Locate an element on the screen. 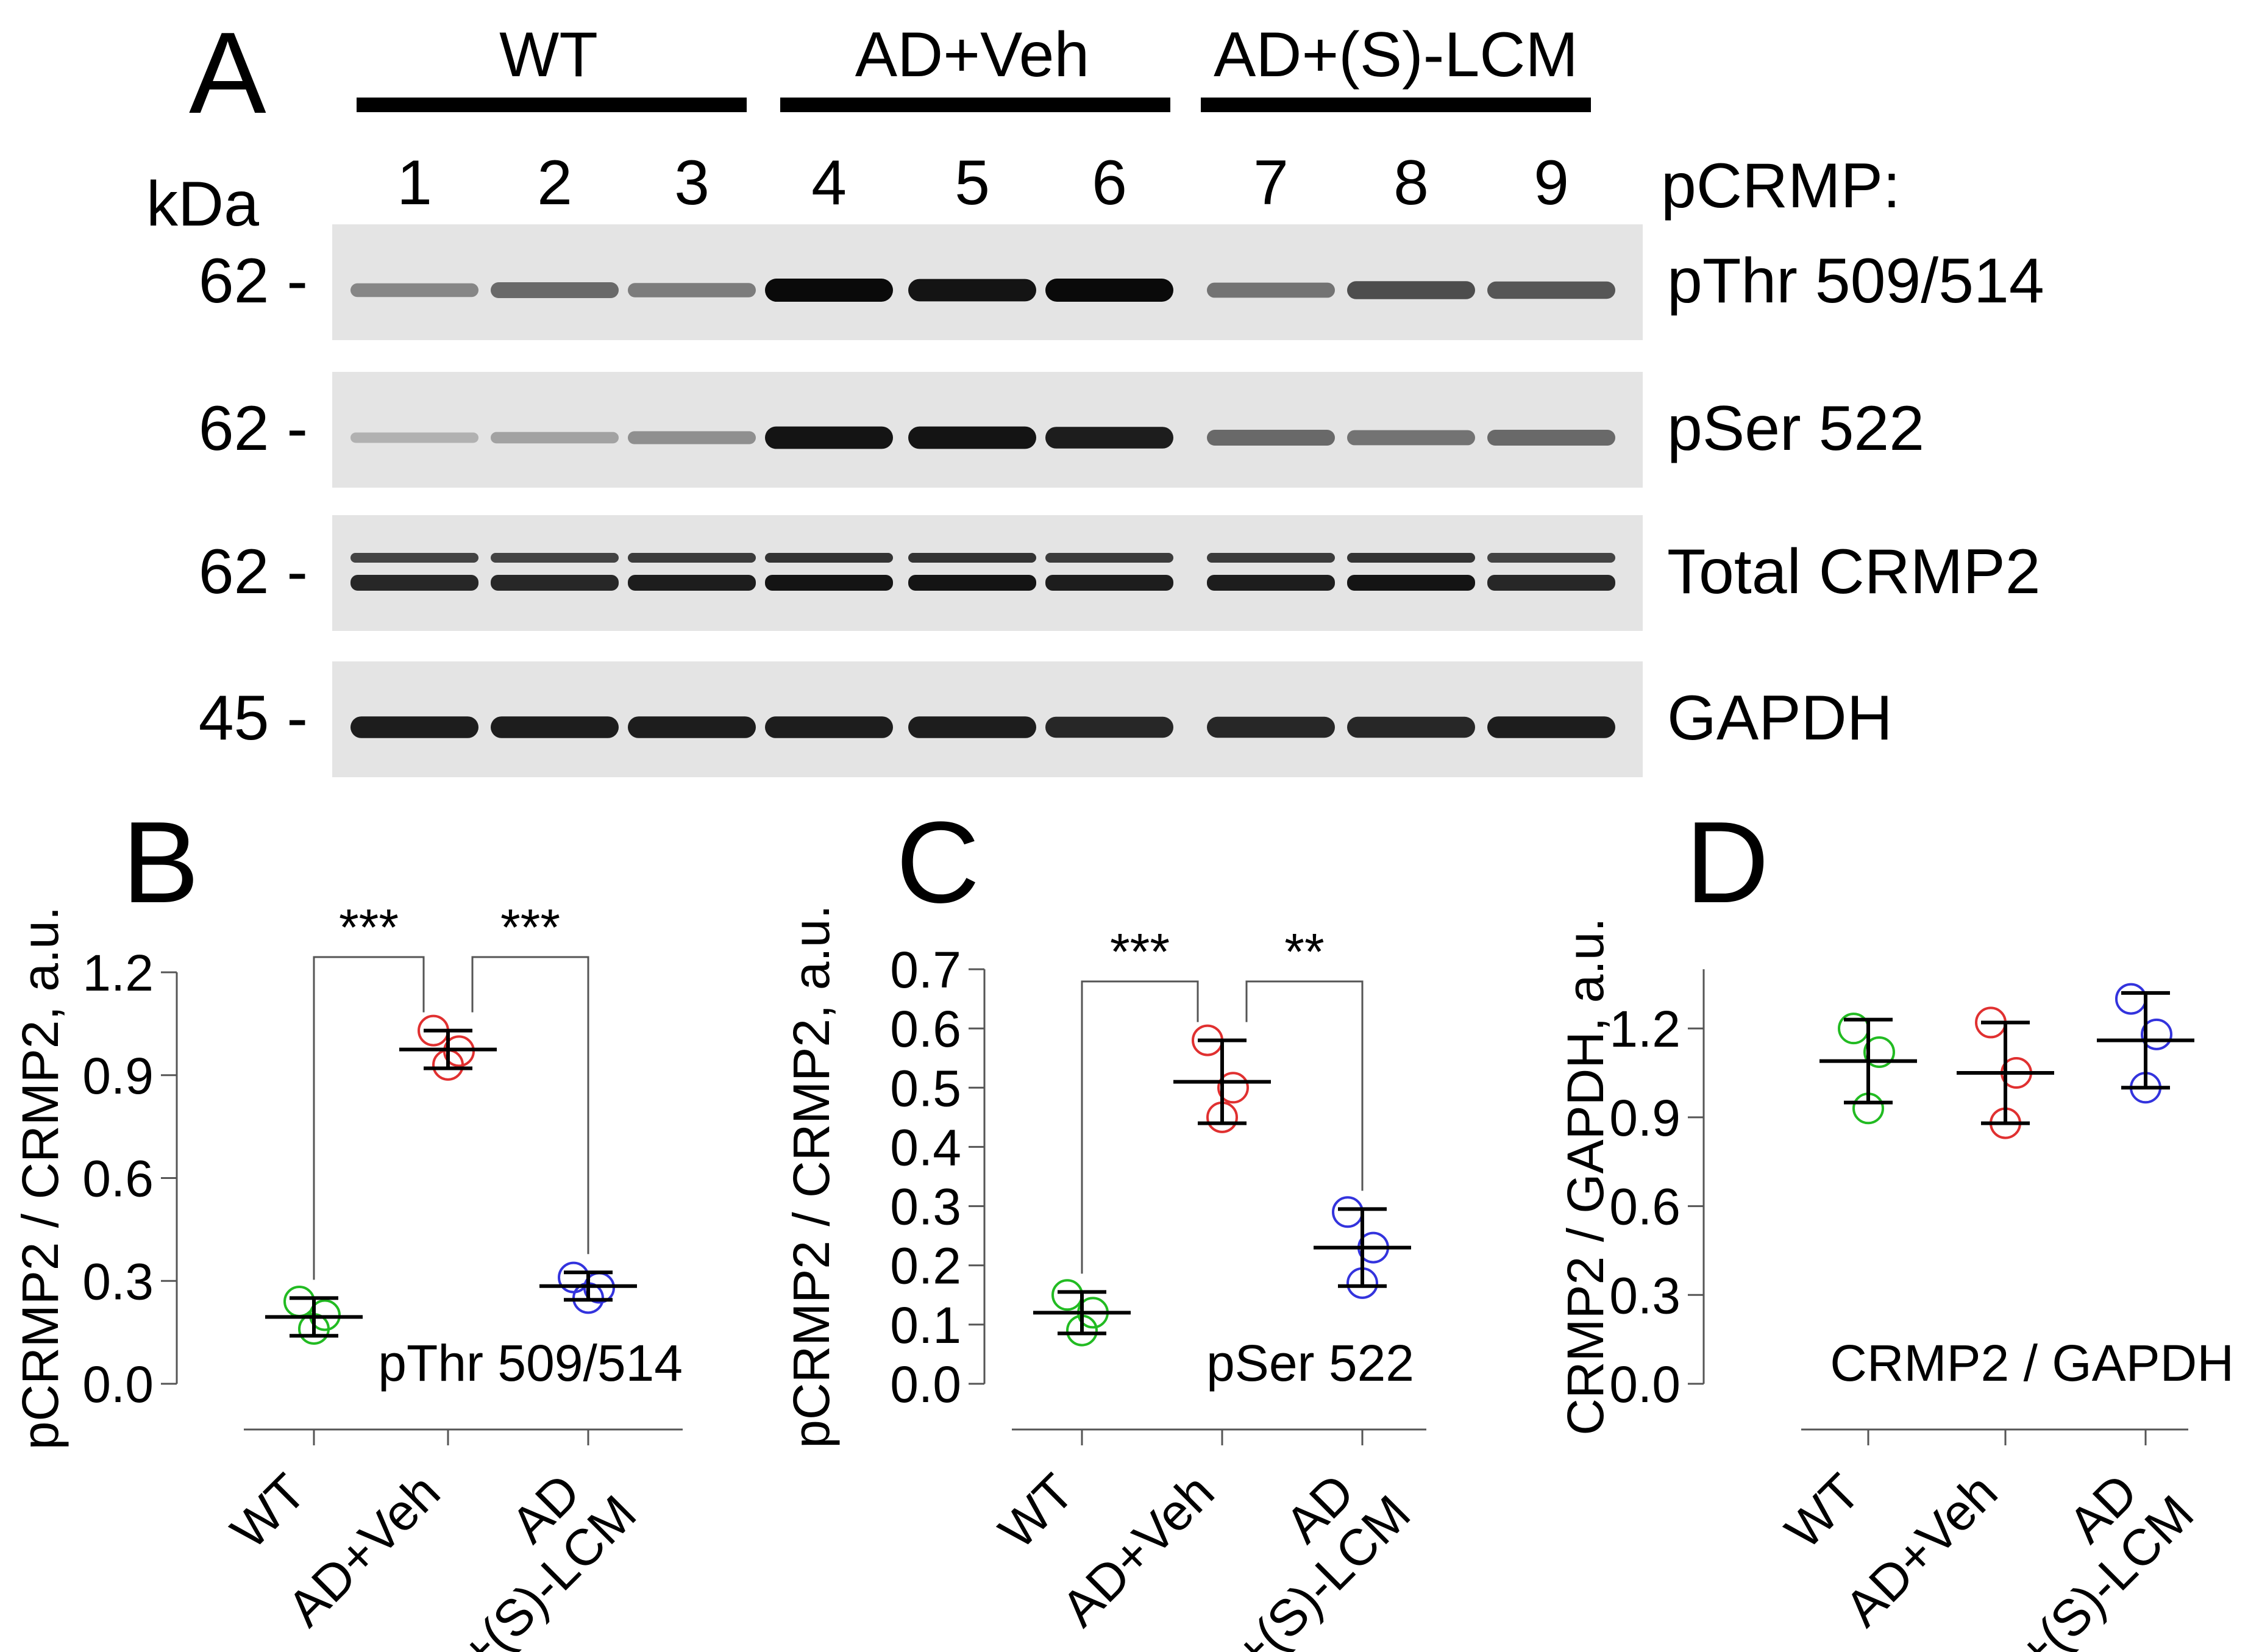 The width and height of the screenshot is (2248, 1652). significance-label: ** is located at coordinates (1304, 951).